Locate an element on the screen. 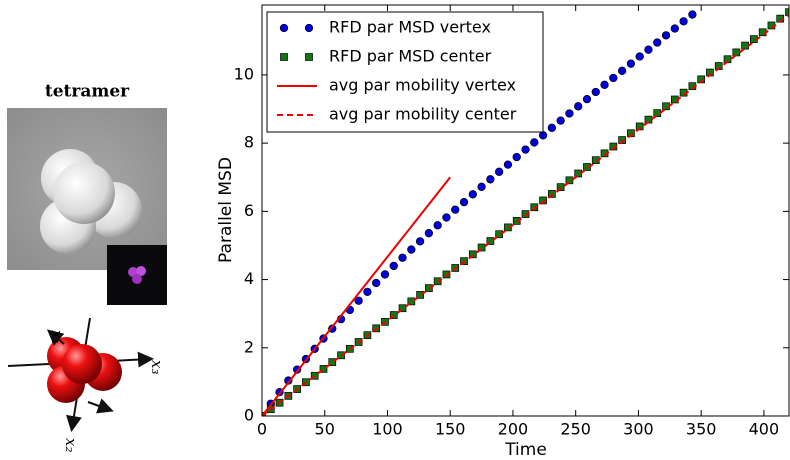 This screenshot has height=460, width=790. inset-title: tetramer is located at coordinates (87, 92).